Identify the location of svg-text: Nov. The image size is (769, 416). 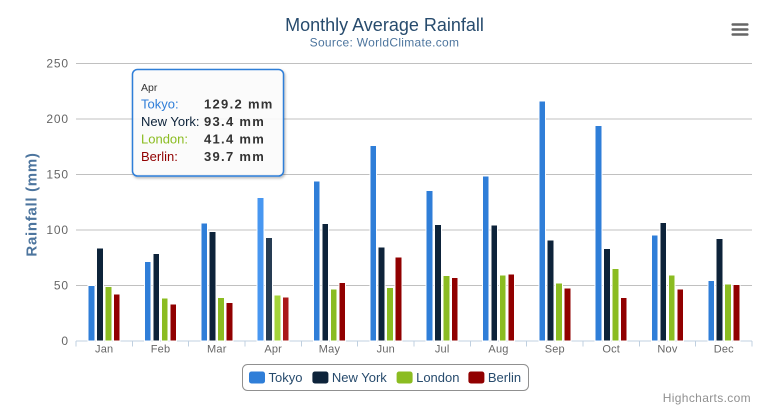
(667, 349).